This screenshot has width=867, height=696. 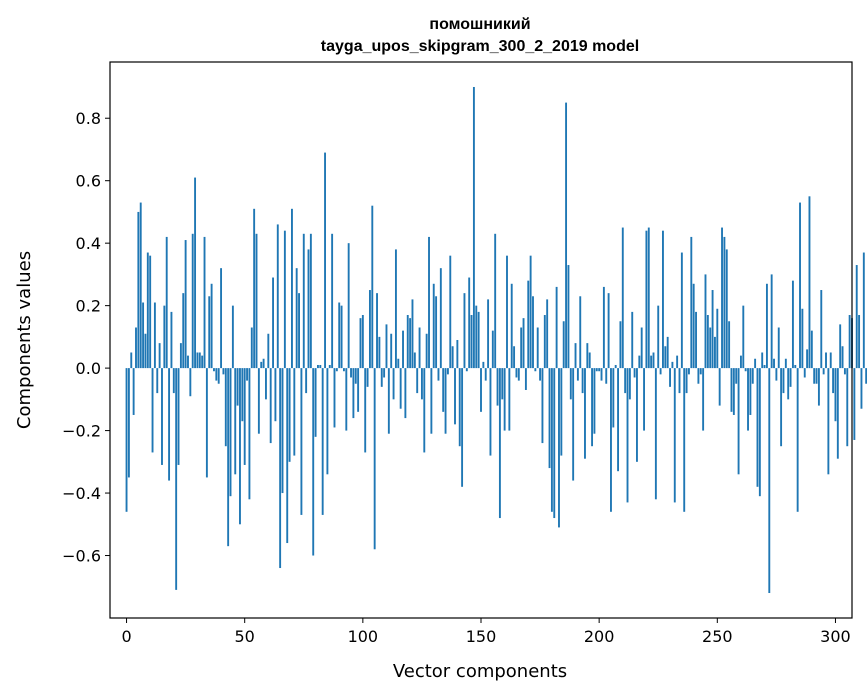 What do you see at coordinates (88, 181) in the screenshot?
I see `y-tick-label: 0.6` at bounding box center [88, 181].